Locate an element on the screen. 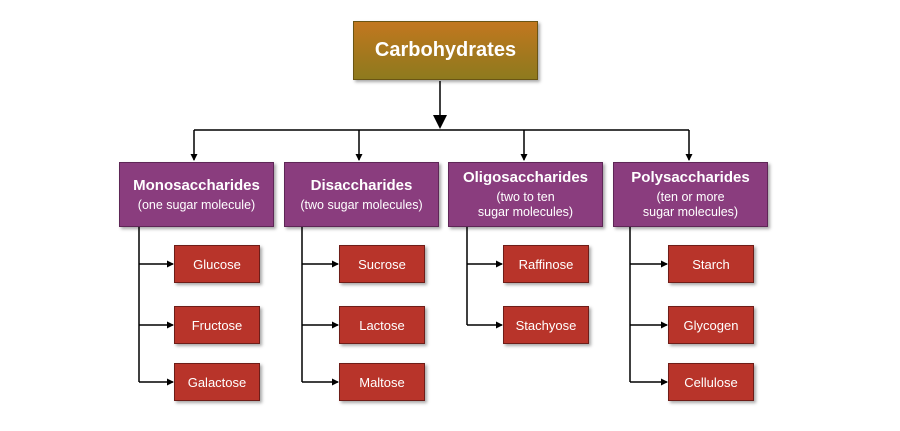  item-label: Raffinose is located at coordinates (546, 264).